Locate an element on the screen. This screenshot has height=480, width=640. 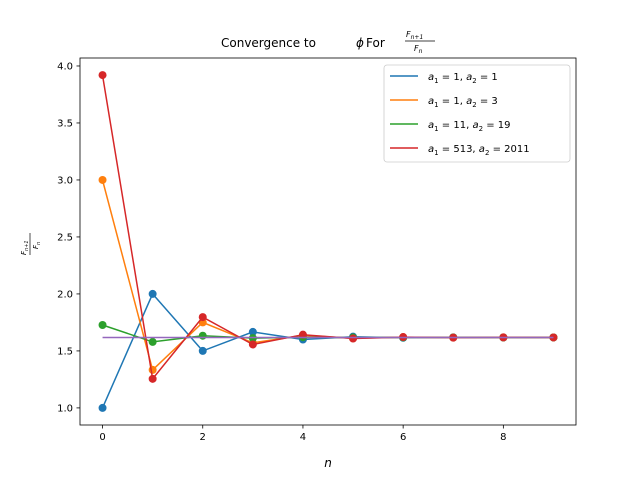
chart-title-frac-den: Fn is located at coordinates (418, 49).